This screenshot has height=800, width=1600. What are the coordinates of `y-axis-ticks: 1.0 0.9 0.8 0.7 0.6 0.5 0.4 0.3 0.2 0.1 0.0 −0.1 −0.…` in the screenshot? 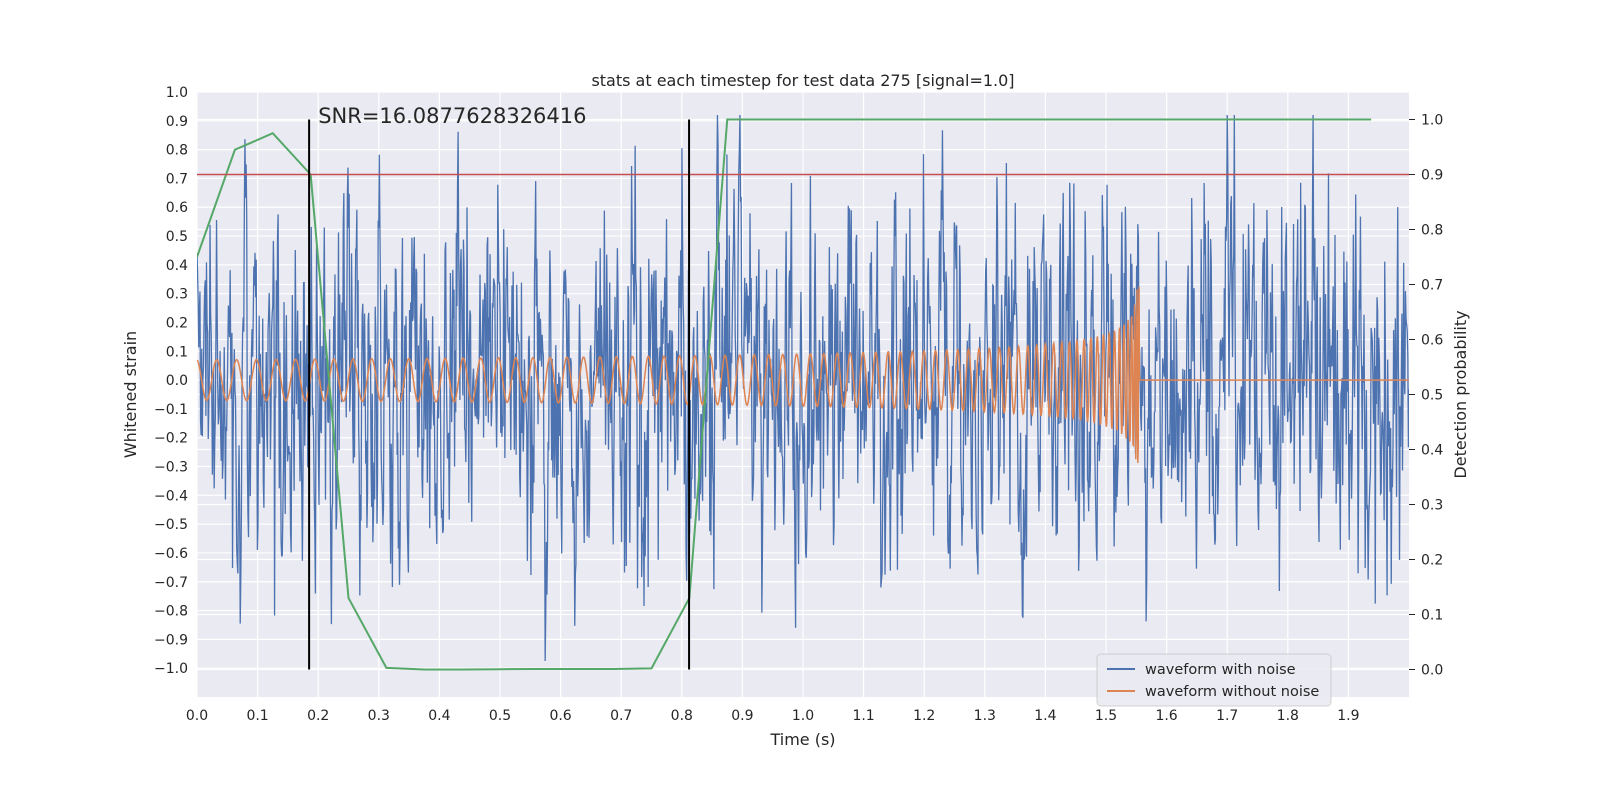 It's located at (171, 381).